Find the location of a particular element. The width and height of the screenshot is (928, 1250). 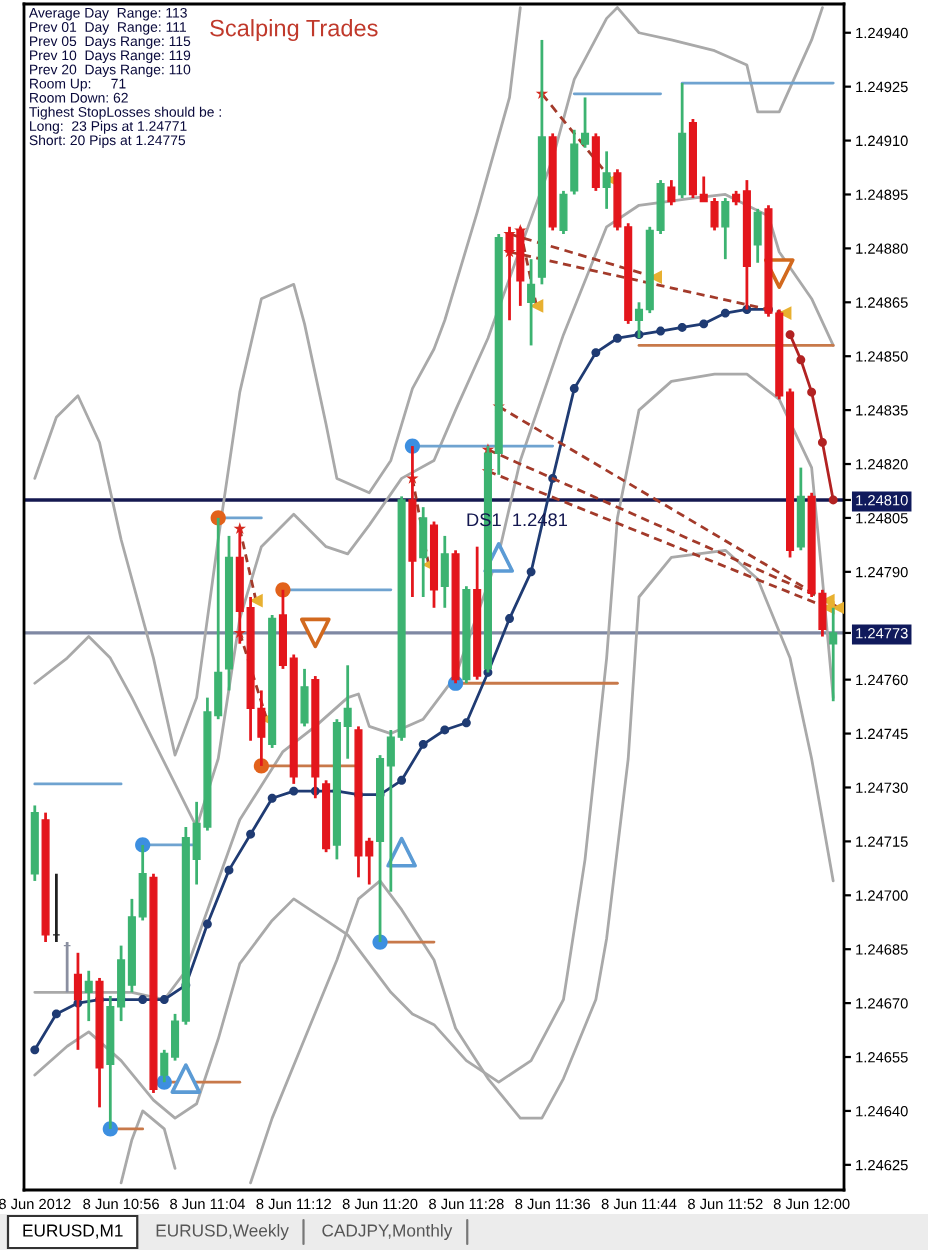

text: Scalping Trades is located at coordinates (294, 30).